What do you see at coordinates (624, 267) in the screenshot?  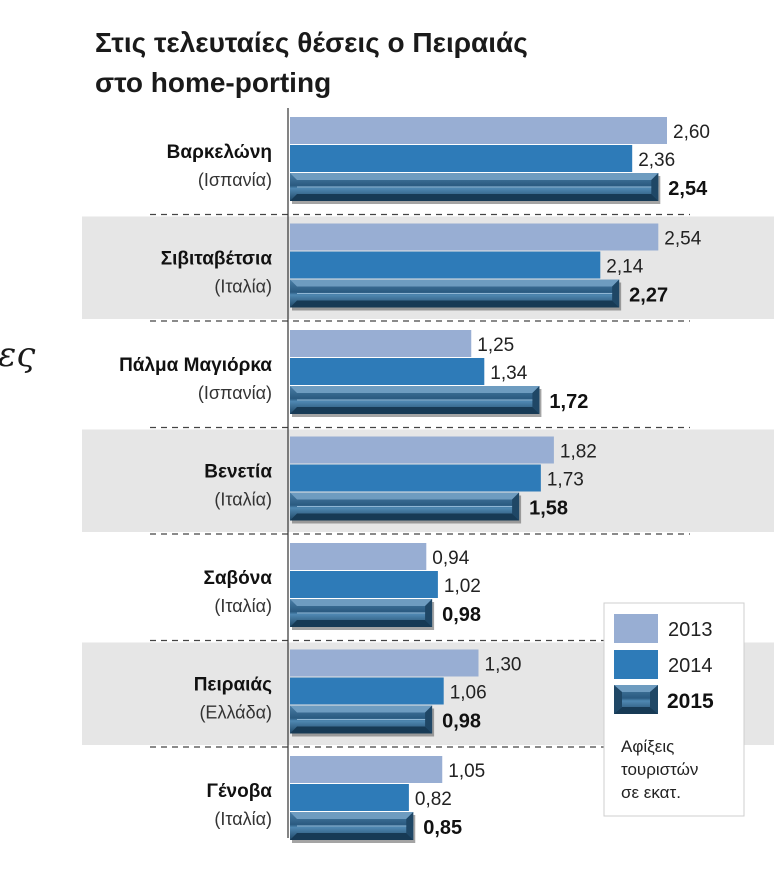 I see `data-label-2014: 2,14` at bounding box center [624, 267].